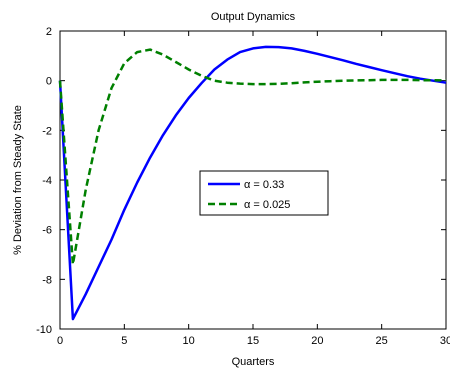 The height and width of the screenshot is (372, 450). What do you see at coordinates (253, 362) in the screenshot?
I see `x-axis-label: Quarters` at bounding box center [253, 362].